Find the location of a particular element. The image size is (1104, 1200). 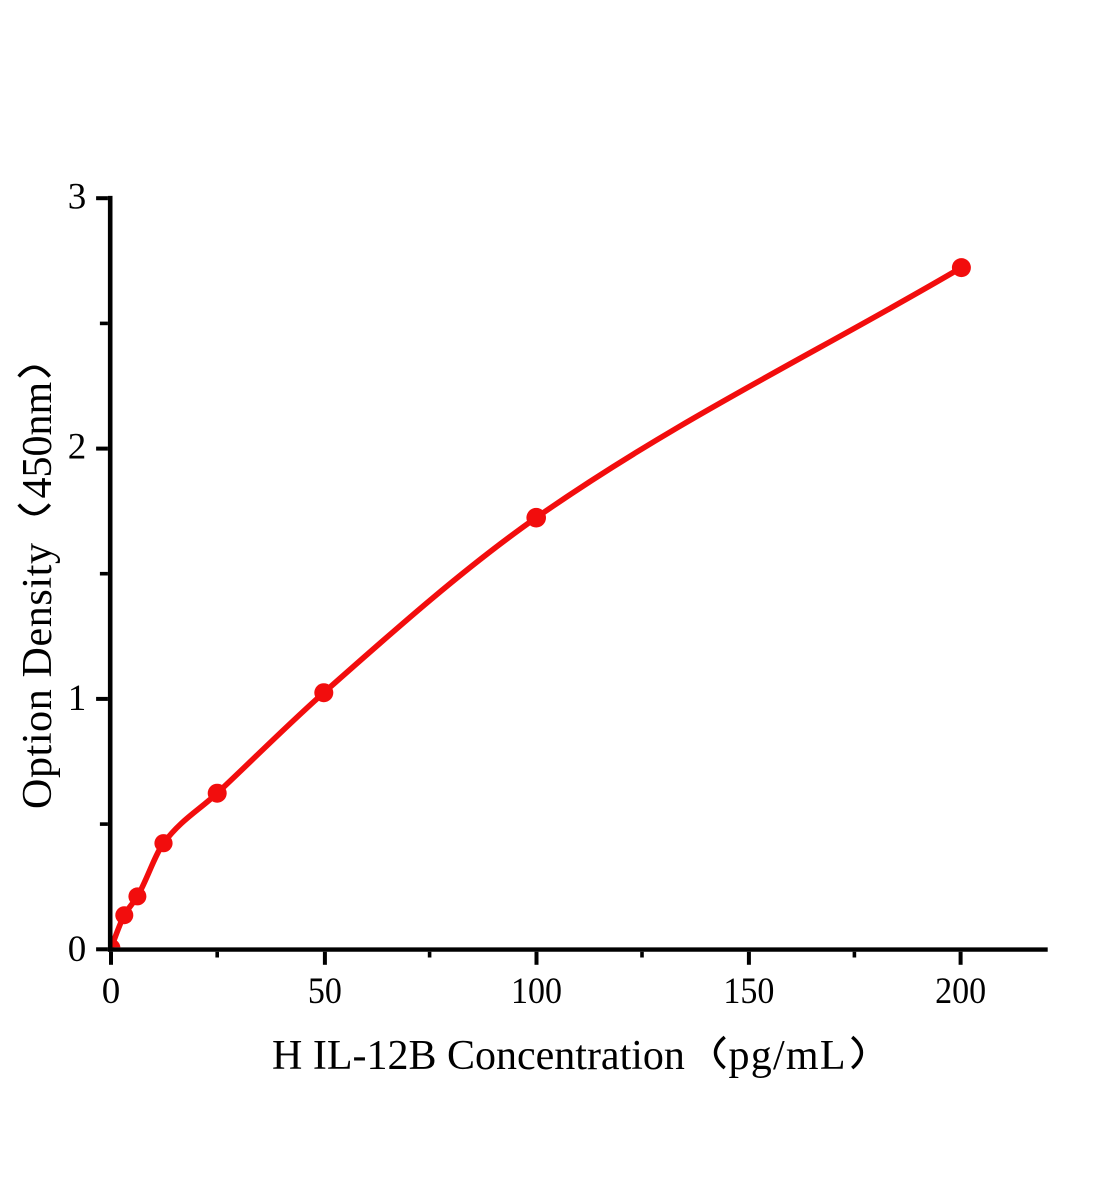

svg-text: 200 is located at coordinates (960, 991).